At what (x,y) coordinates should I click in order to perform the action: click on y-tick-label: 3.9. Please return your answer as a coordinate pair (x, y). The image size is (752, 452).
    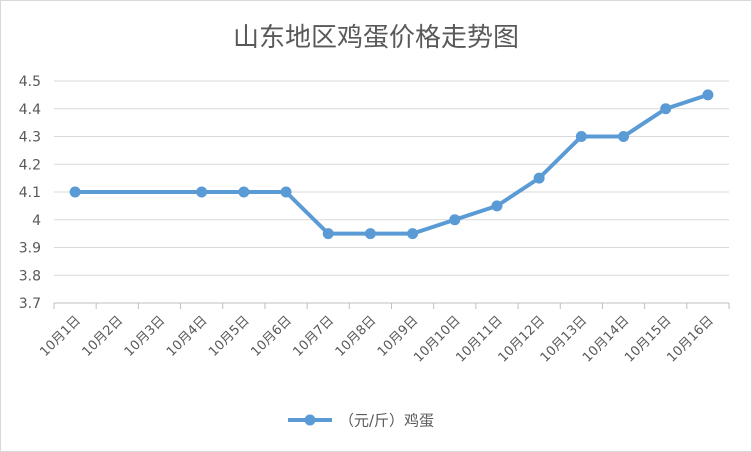
    Looking at the image, I should click on (30, 249).